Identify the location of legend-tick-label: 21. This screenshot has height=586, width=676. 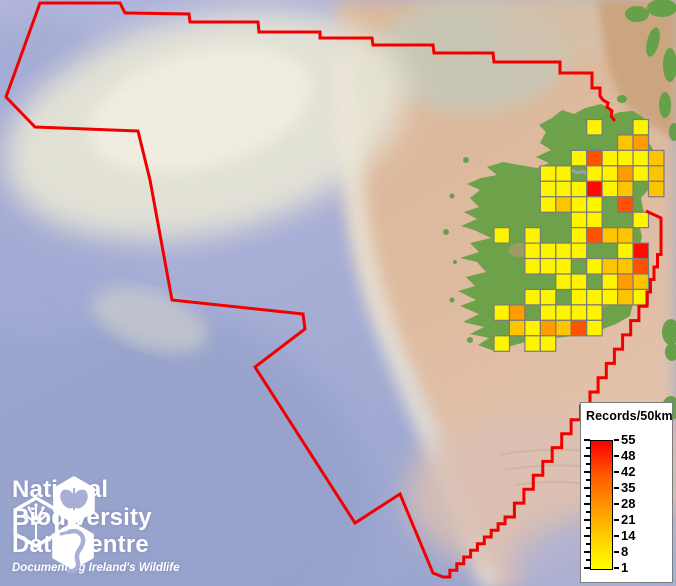
(628, 519).